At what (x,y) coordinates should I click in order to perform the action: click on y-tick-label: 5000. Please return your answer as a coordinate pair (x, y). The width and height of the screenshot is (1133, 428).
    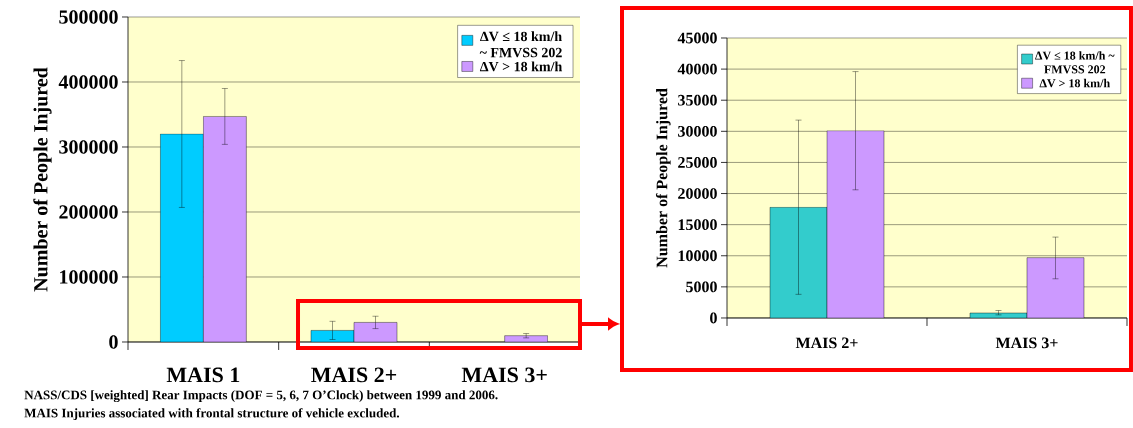
    Looking at the image, I should click on (701, 287).